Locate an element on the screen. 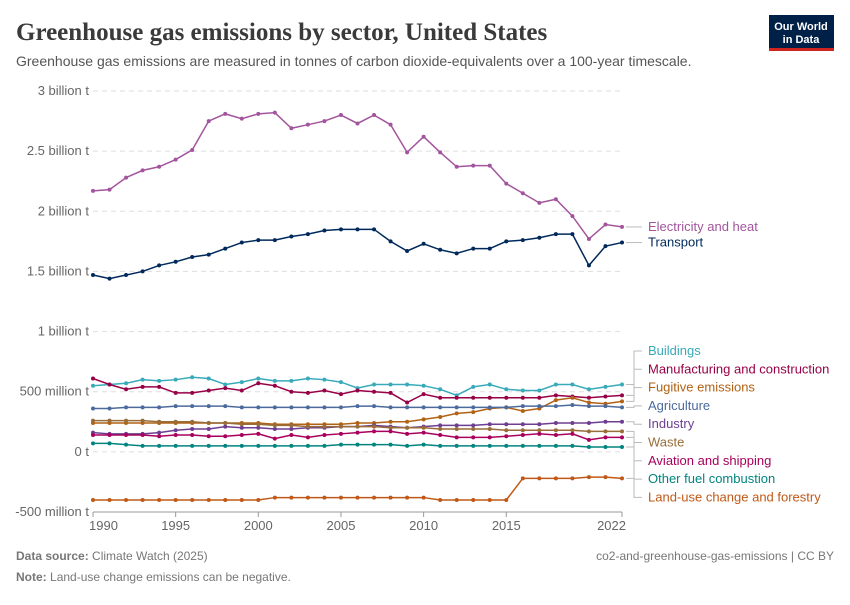 The height and width of the screenshot is (605, 850). credit: co2-and-greenhouse-gas-emissions | CC BY is located at coordinates (715, 556).